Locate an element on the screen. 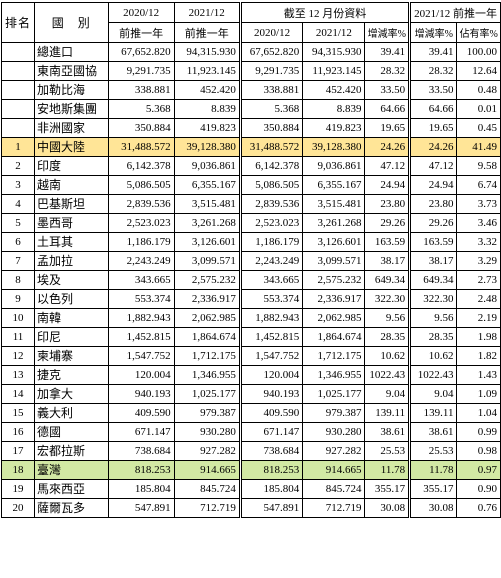  rank-cell: 18 is located at coordinates (18, 470).